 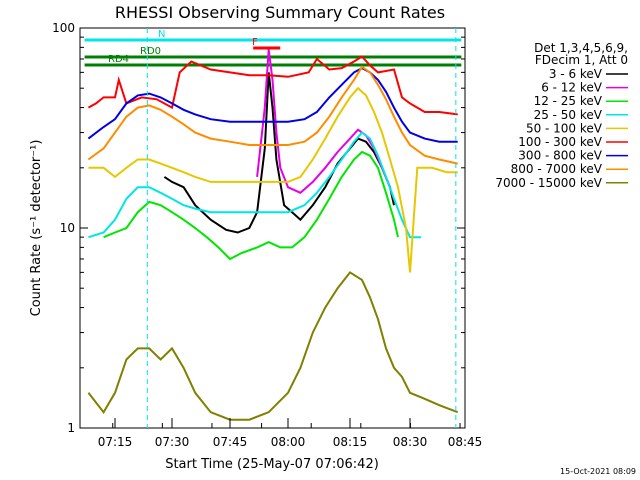 I want to click on x-axis-label: Start Time (25-May-07 07:06:42), so click(x=272, y=464).